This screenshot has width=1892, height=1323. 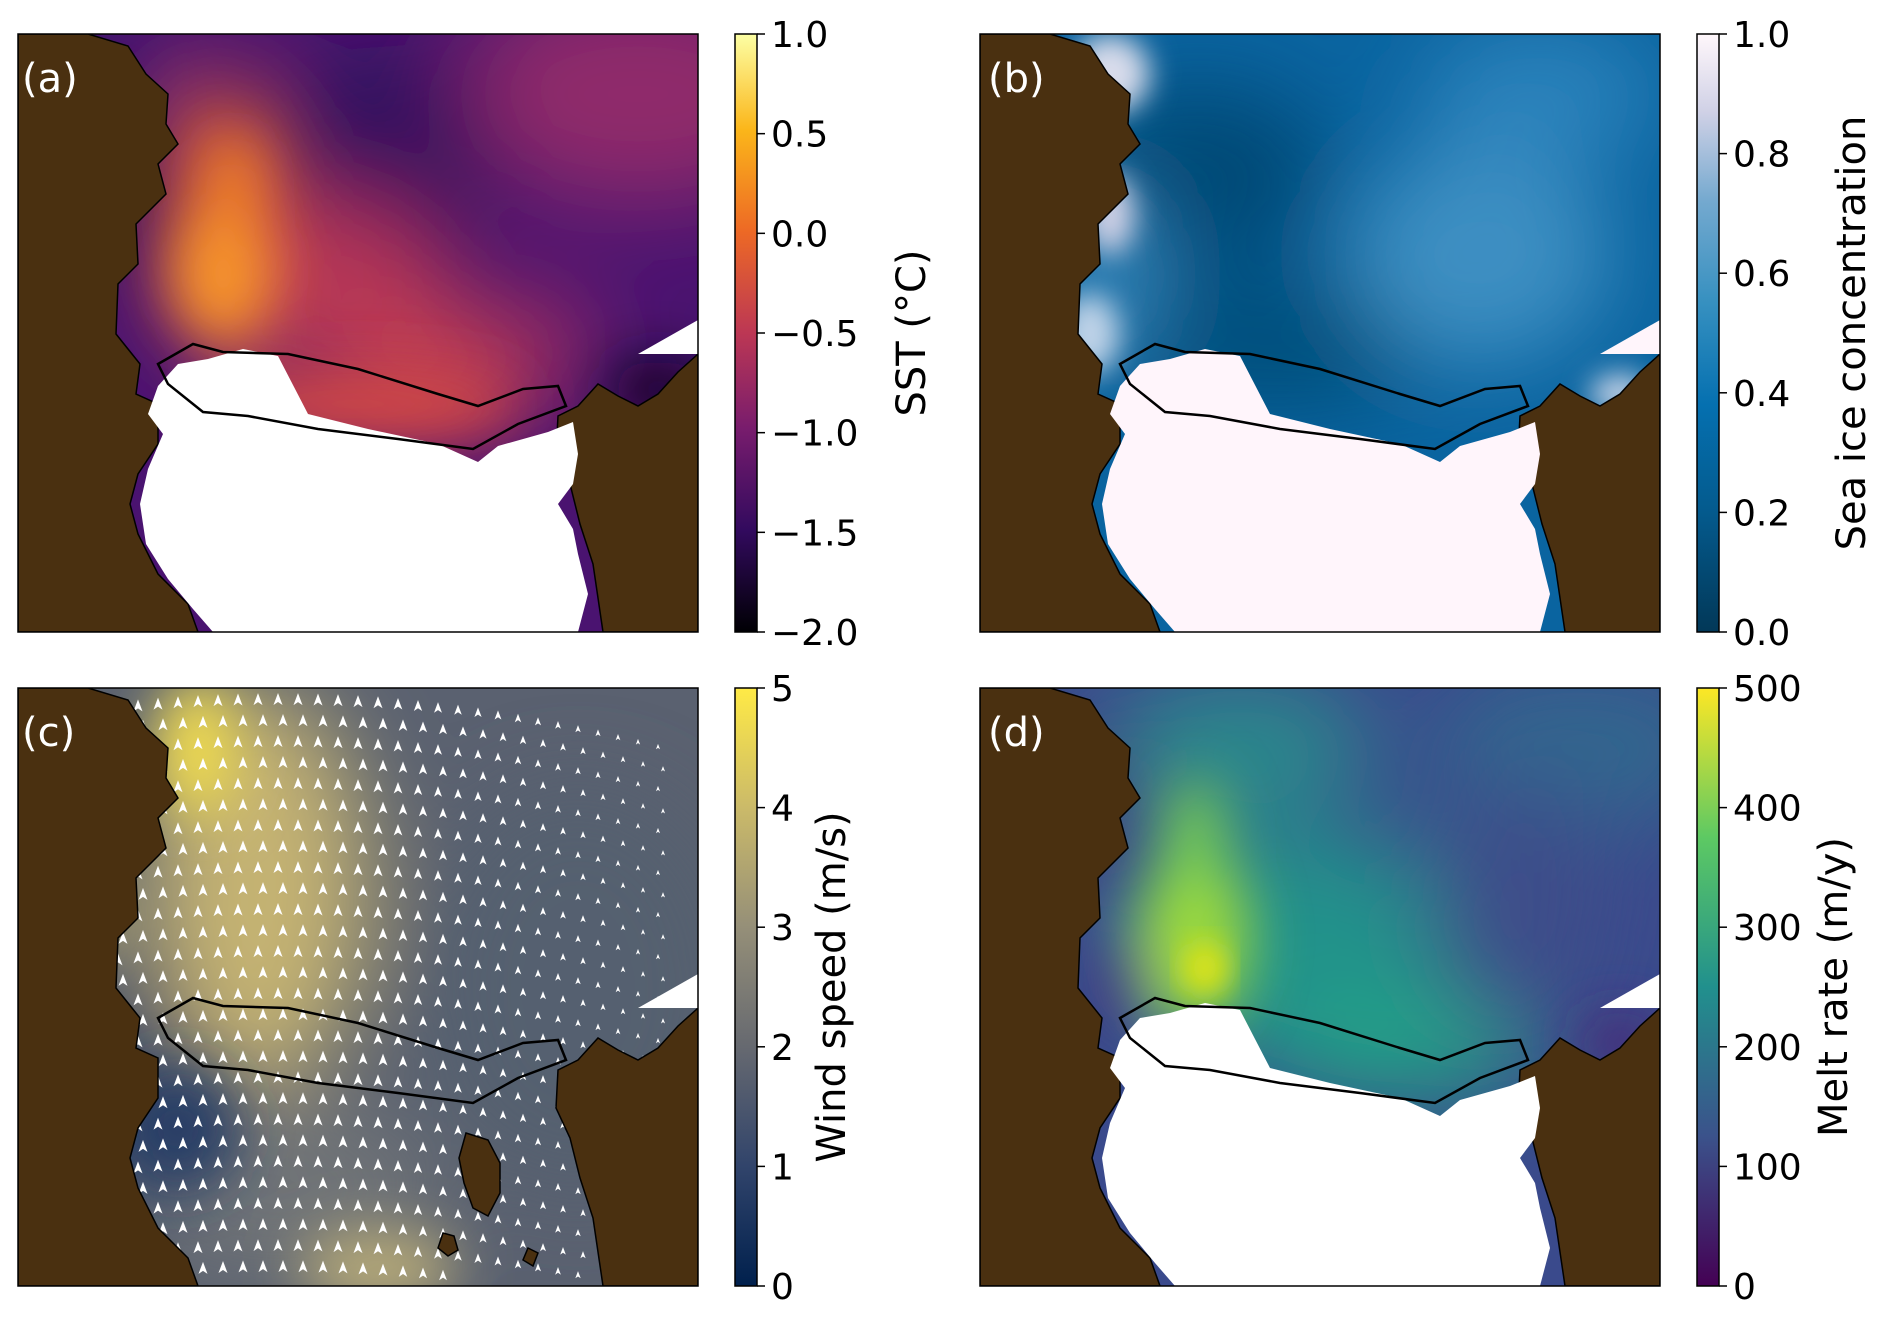 What do you see at coordinates (1767, 689) in the screenshot?
I see `colorbar-tick-label: 500` at bounding box center [1767, 689].